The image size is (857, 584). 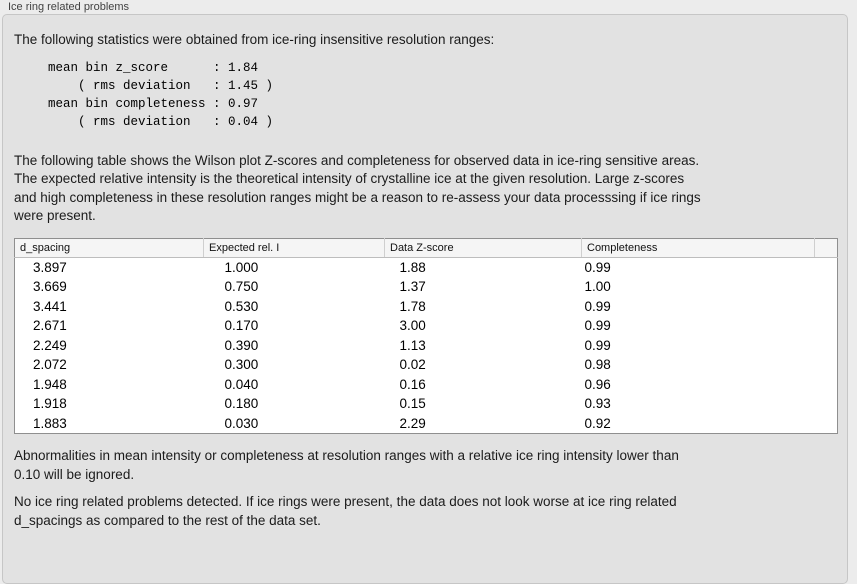 I want to click on table-cell: 0.98, so click(x=597, y=365).